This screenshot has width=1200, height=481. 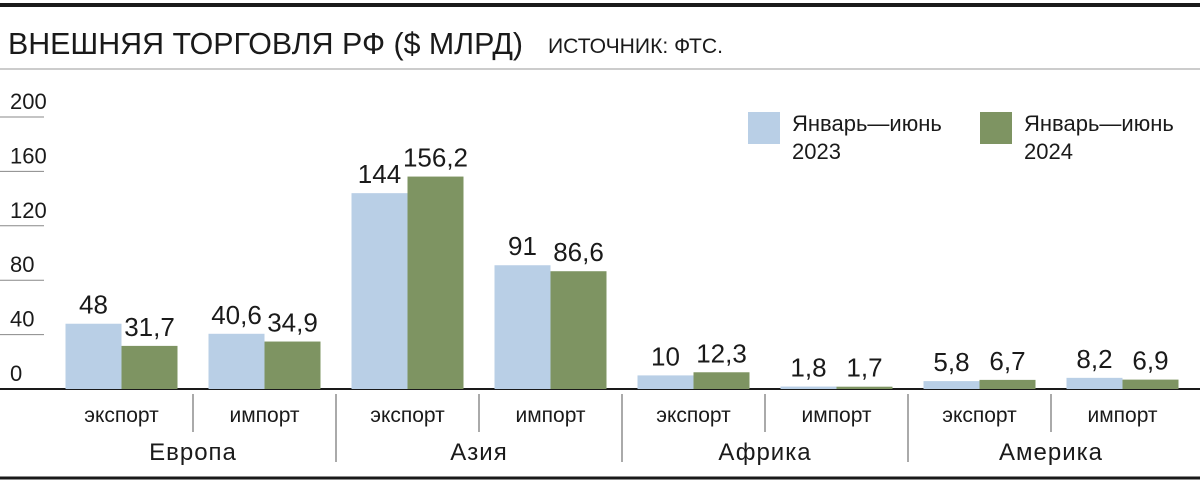 What do you see at coordinates (665, 356) in the screenshot?
I see `value-label: 10` at bounding box center [665, 356].